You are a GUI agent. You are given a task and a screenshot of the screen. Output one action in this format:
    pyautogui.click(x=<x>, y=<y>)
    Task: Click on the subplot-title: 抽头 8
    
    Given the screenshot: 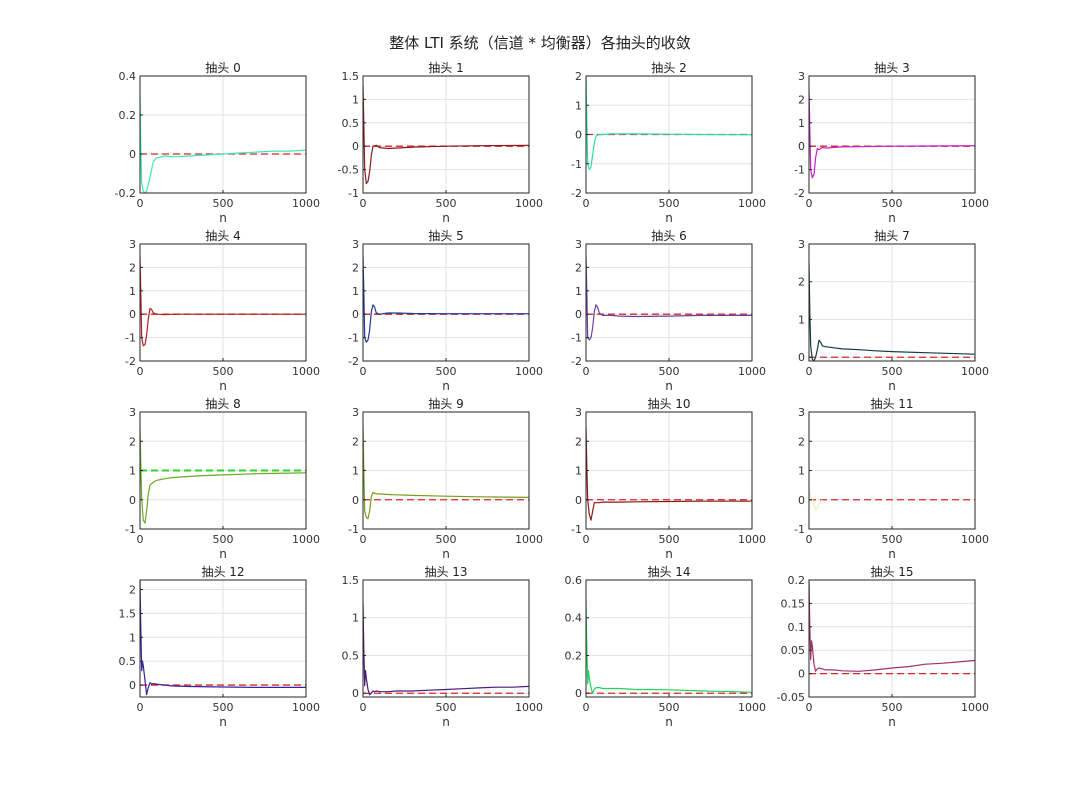 What is the action you would take?
    pyautogui.click(x=222, y=404)
    